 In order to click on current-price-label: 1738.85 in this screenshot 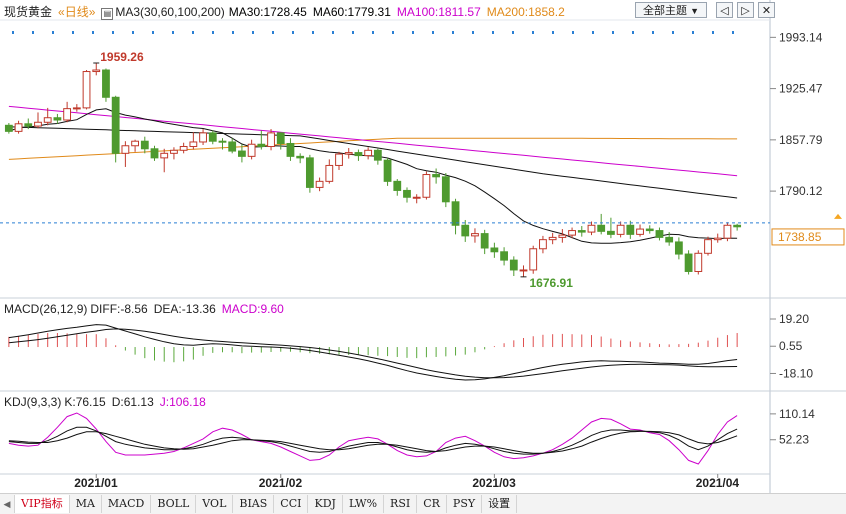, I will do `click(800, 237)`.